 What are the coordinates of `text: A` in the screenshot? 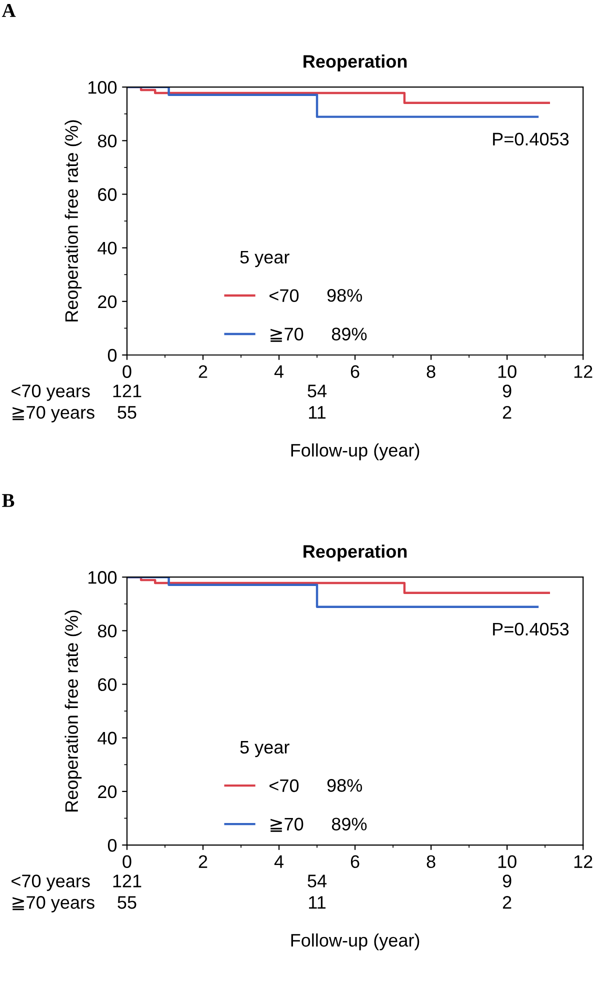 It's located at (9, 10).